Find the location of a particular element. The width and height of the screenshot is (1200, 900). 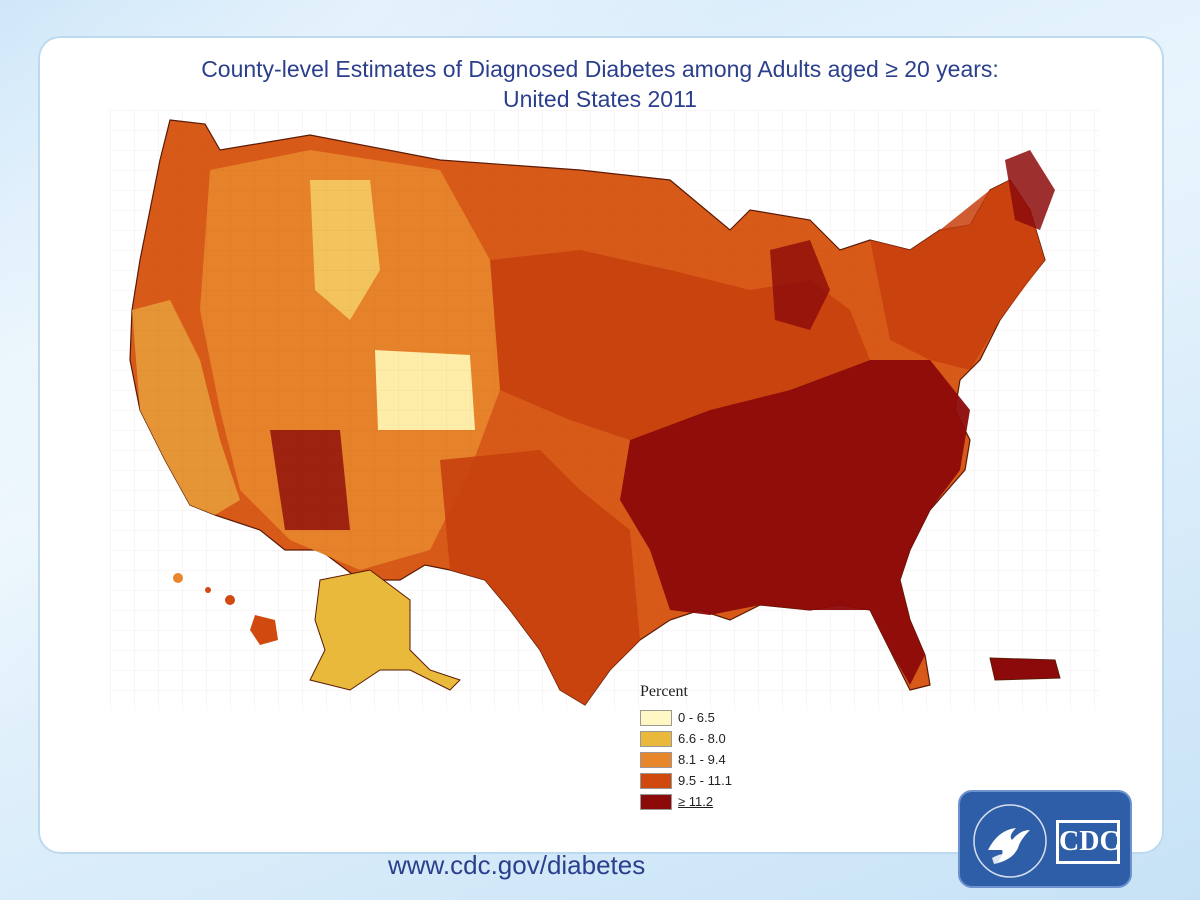

legend-item: ≥ 11.2 is located at coordinates (686, 801).